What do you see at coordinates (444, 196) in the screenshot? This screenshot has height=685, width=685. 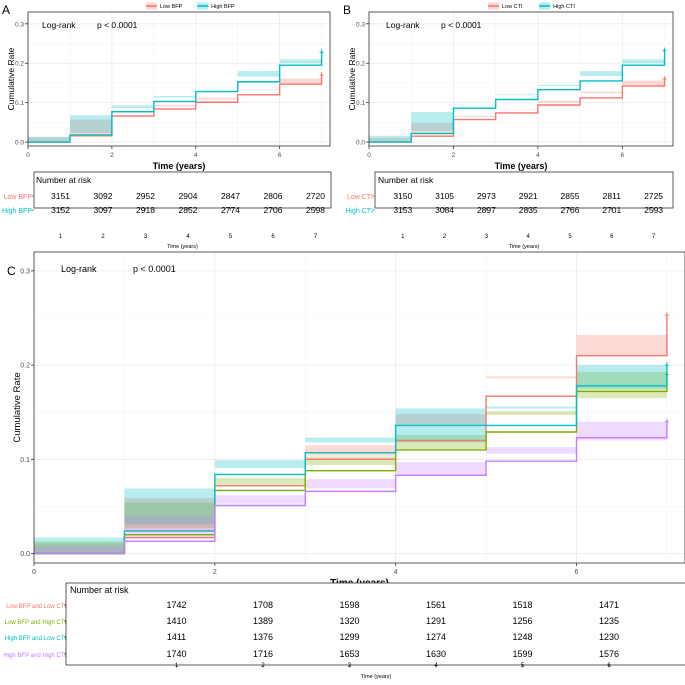 I see `risk-table-value: 3105` at bounding box center [444, 196].